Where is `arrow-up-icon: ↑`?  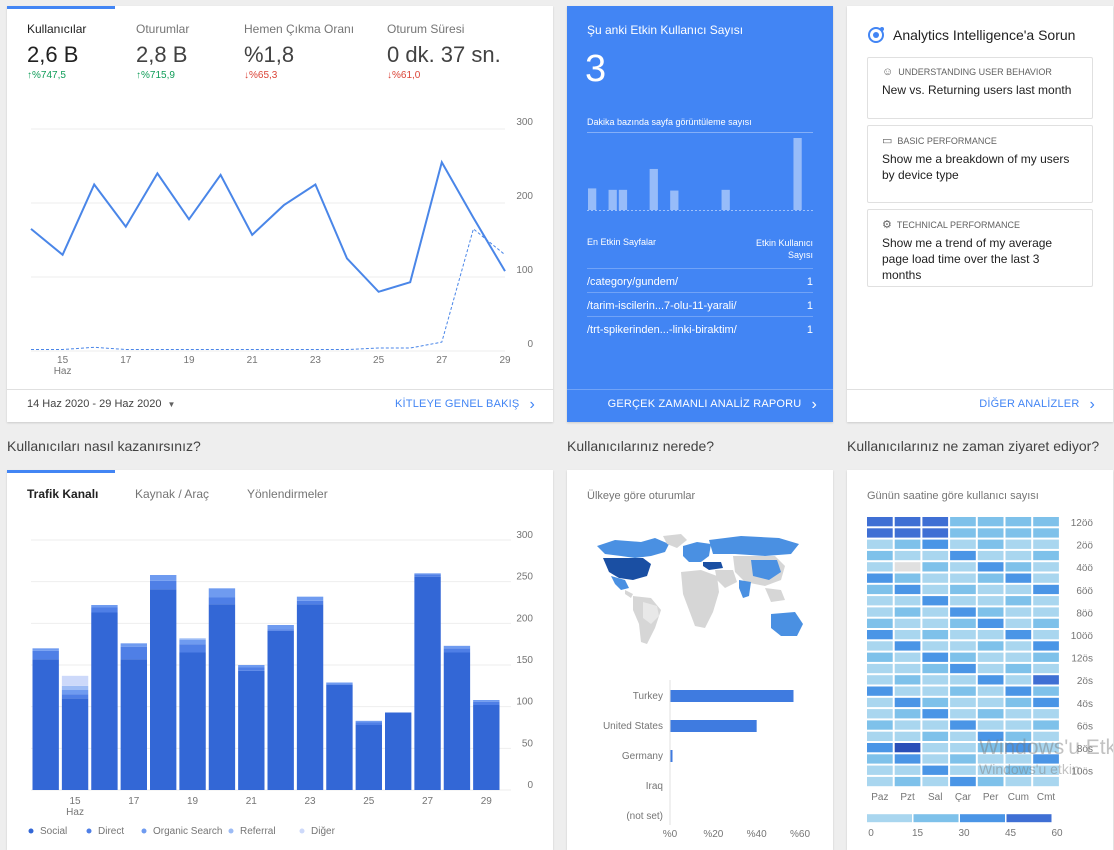
arrow-up-icon: ↑ is located at coordinates (138, 75).